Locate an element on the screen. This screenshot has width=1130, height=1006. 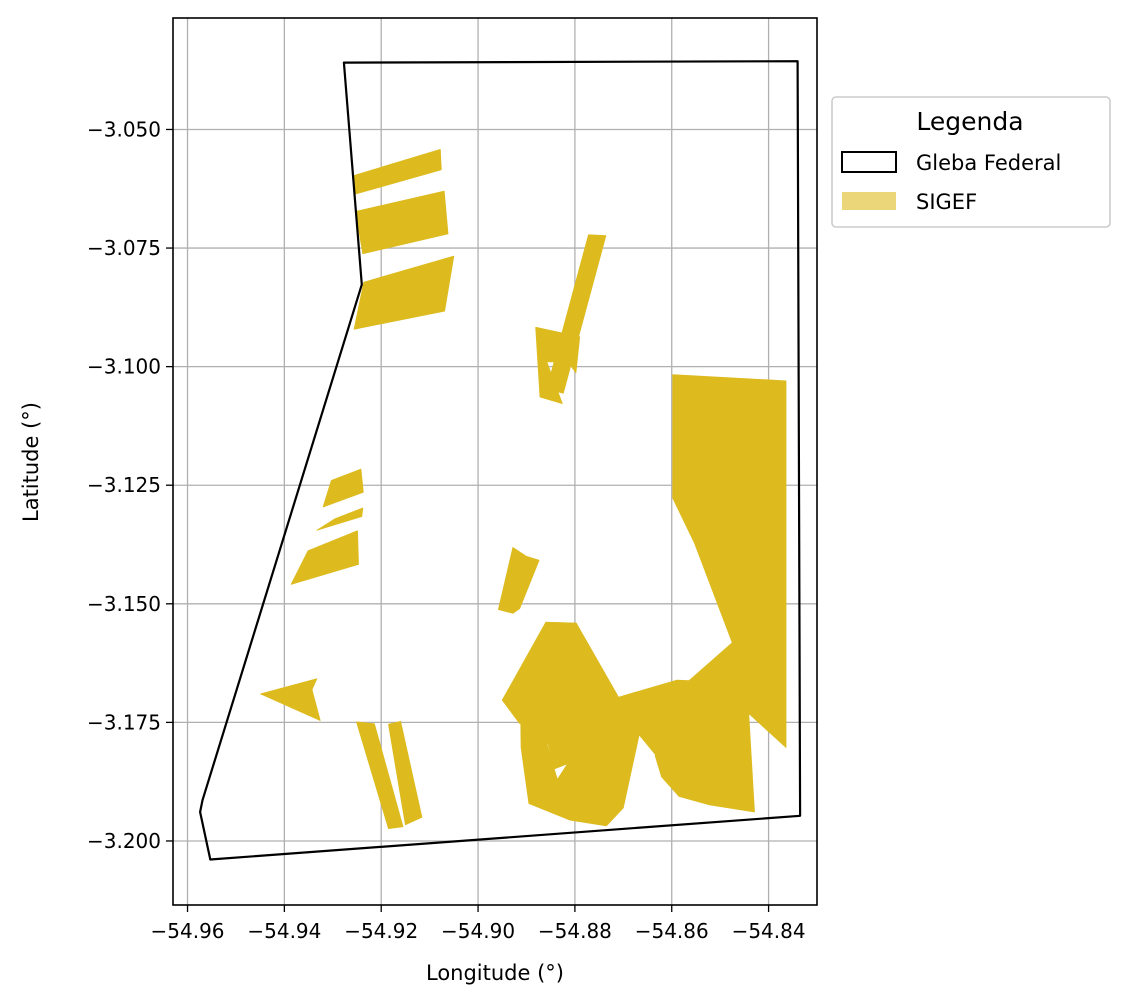
legend-swatch-sigef is located at coordinates (869, 201).